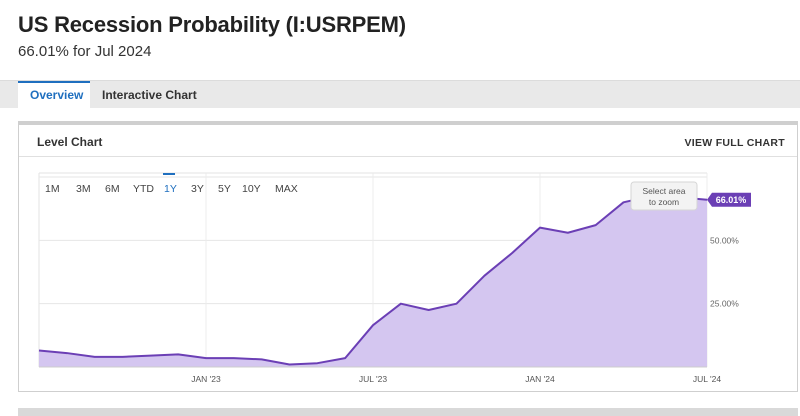  I want to click on y-tick-label: 50.00%, so click(724, 240).